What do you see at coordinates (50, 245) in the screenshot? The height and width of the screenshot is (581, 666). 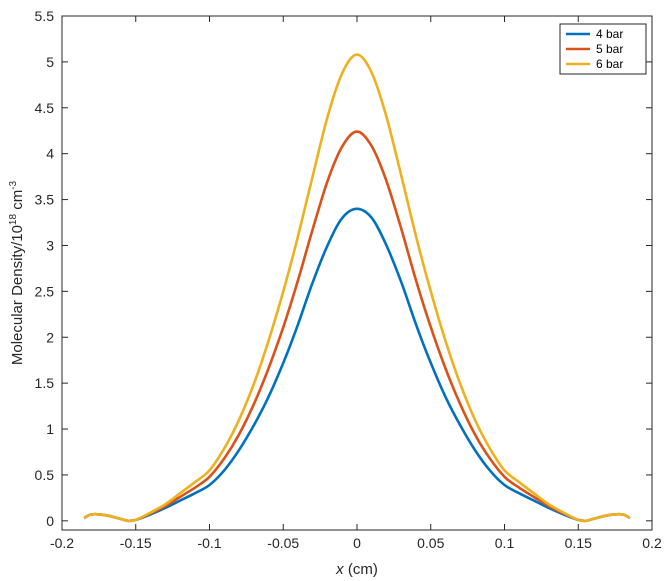 I see `y-tick-label: 3` at bounding box center [50, 245].